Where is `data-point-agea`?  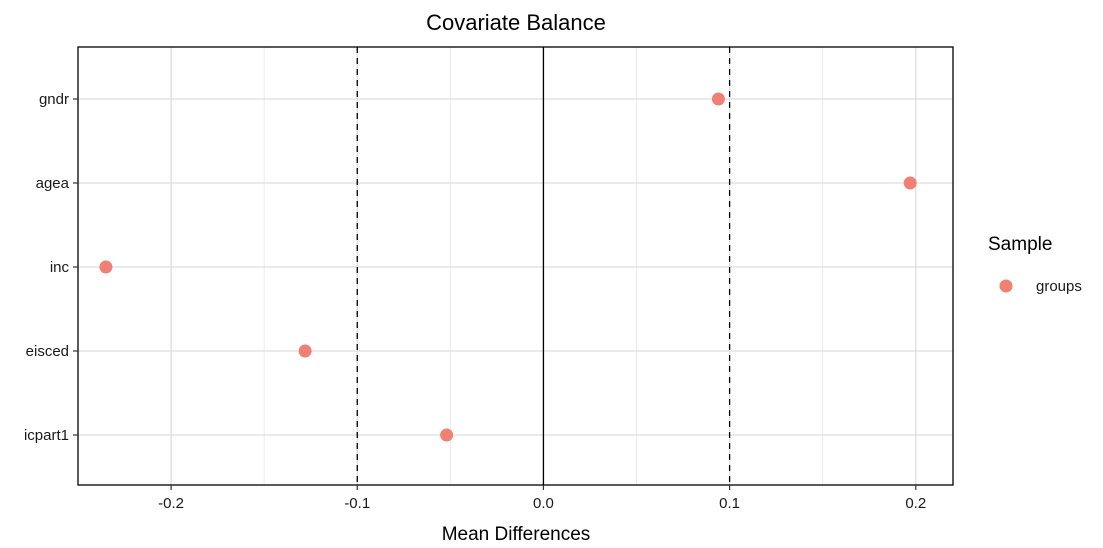 data-point-agea is located at coordinates (910, 183).